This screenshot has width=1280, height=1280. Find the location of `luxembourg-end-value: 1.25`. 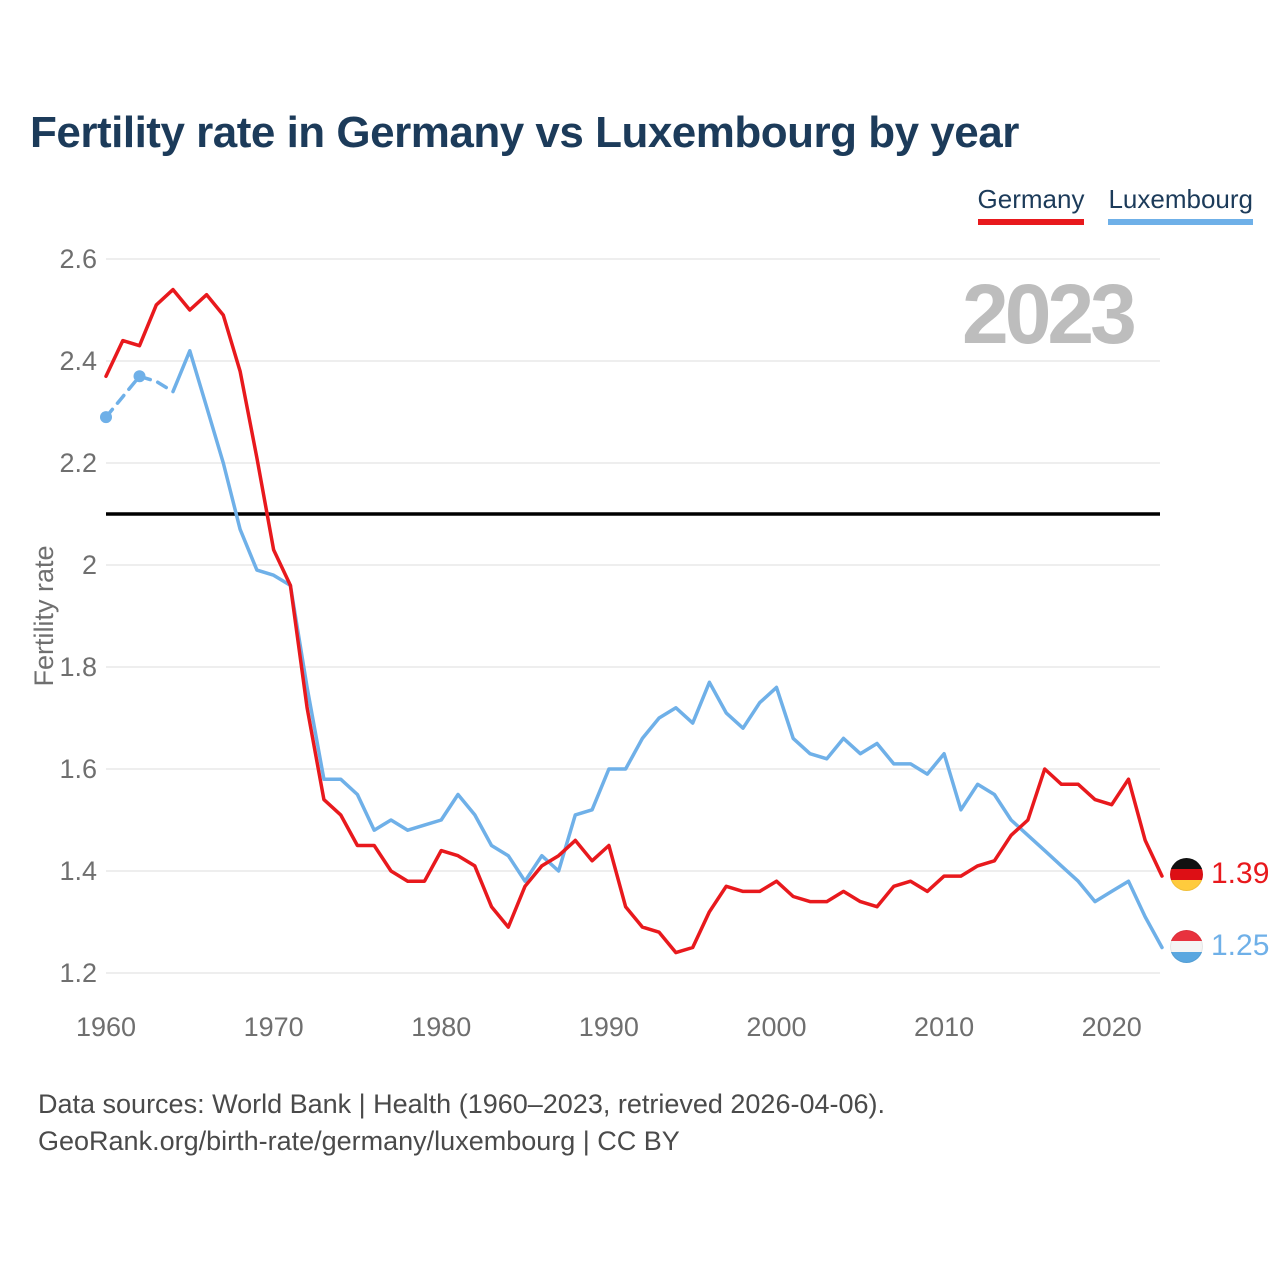

luxembourg-end-value: 1.25 is located at coordinates (1240, 945).